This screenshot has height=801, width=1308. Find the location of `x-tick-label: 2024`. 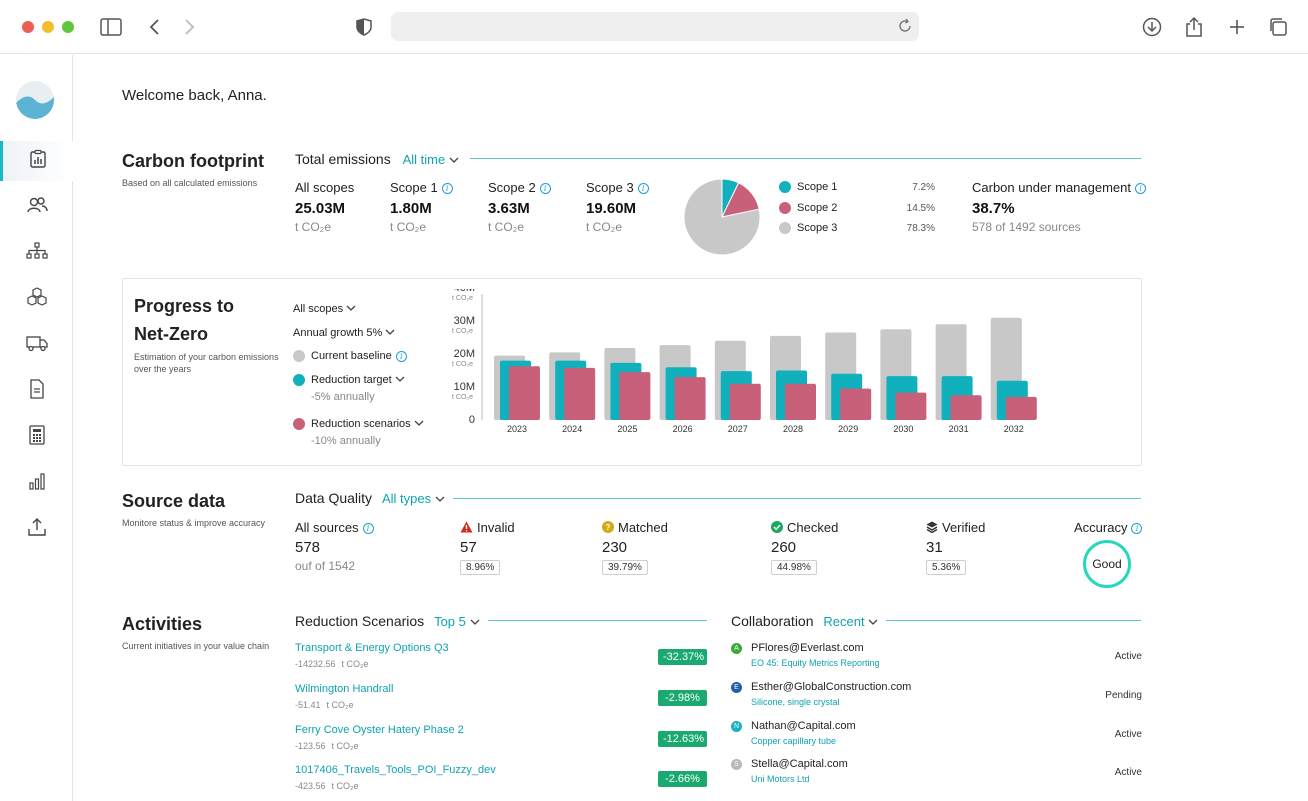

x-tick-label: 2024 is located at coordinates (572, 429).